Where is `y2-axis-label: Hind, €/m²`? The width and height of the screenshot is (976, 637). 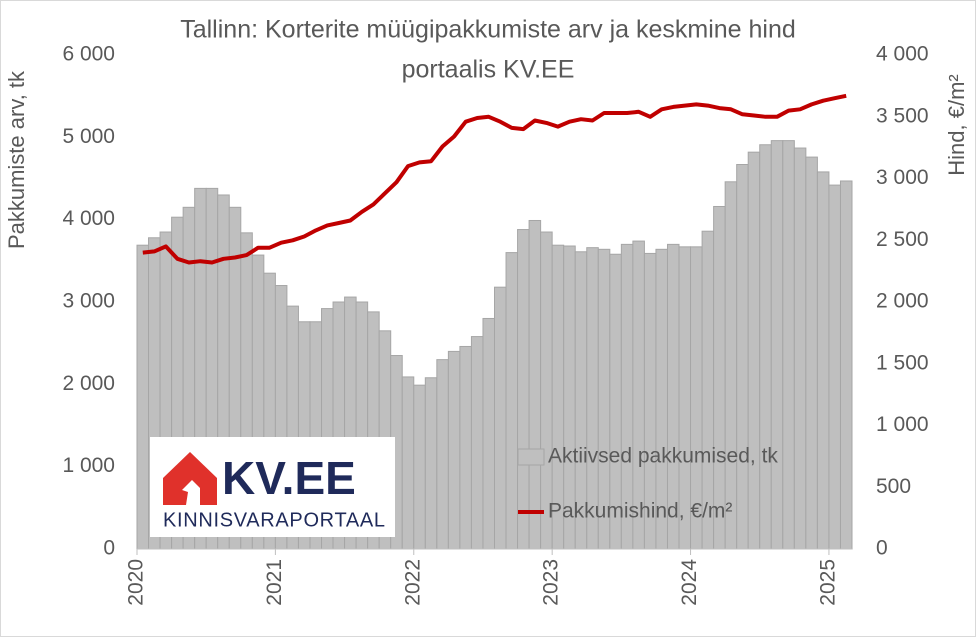 y2-axis-label: Hind, €/m² is located at coordinates (956, 124).